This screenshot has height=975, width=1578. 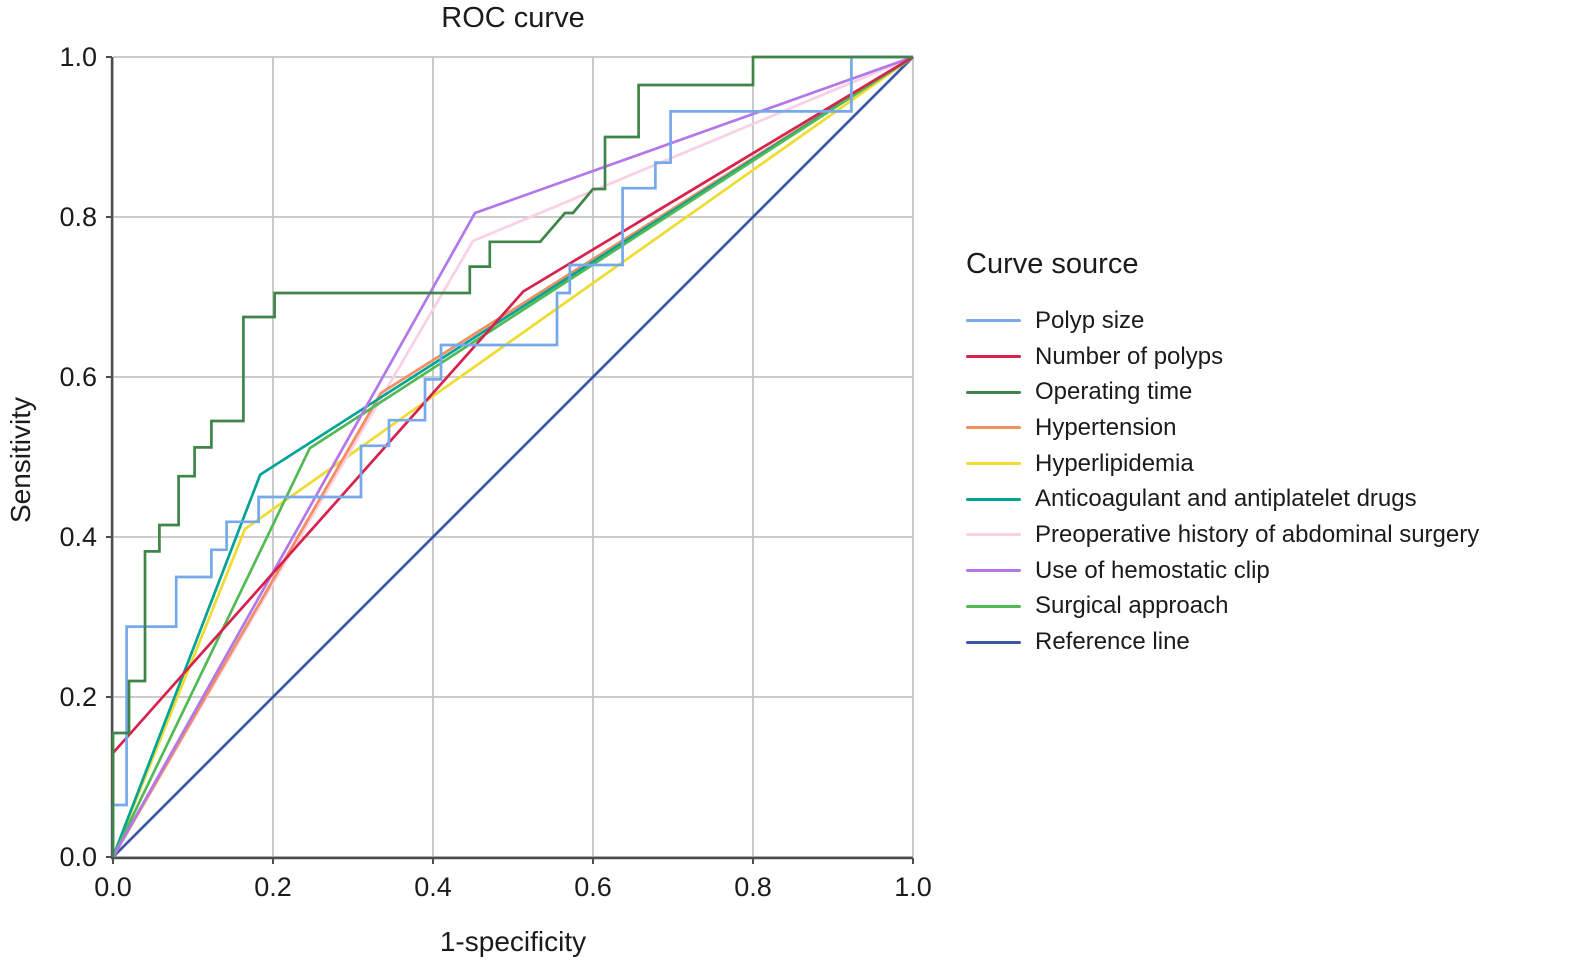 What do you see at coordinates (1129, 356) in the screenshot?
I see `legend-label: Number of polyps` at bounding box center [1129, 356].